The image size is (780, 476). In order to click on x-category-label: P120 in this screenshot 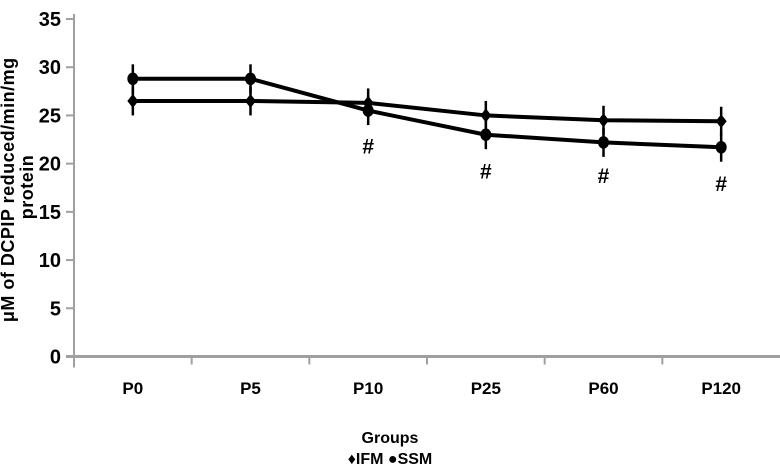, I will do `click(721, 388)`.